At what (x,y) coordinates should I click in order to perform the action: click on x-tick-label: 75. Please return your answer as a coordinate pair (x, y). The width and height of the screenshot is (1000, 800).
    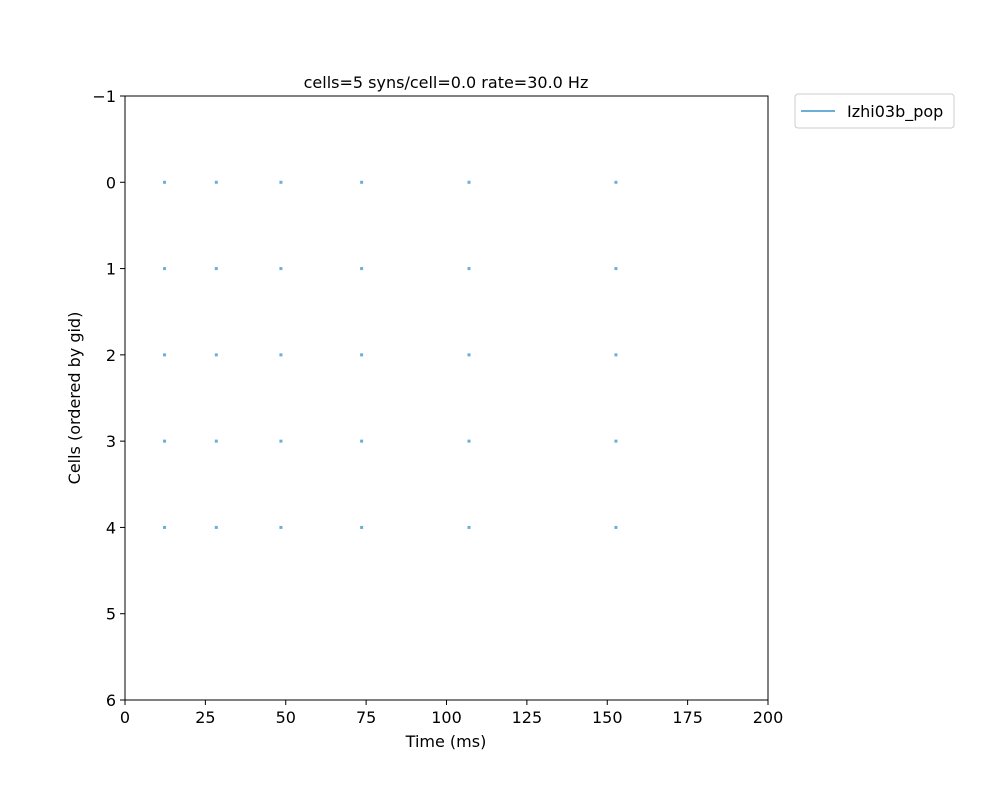
    Looking at the image, I should click on (366, 717).